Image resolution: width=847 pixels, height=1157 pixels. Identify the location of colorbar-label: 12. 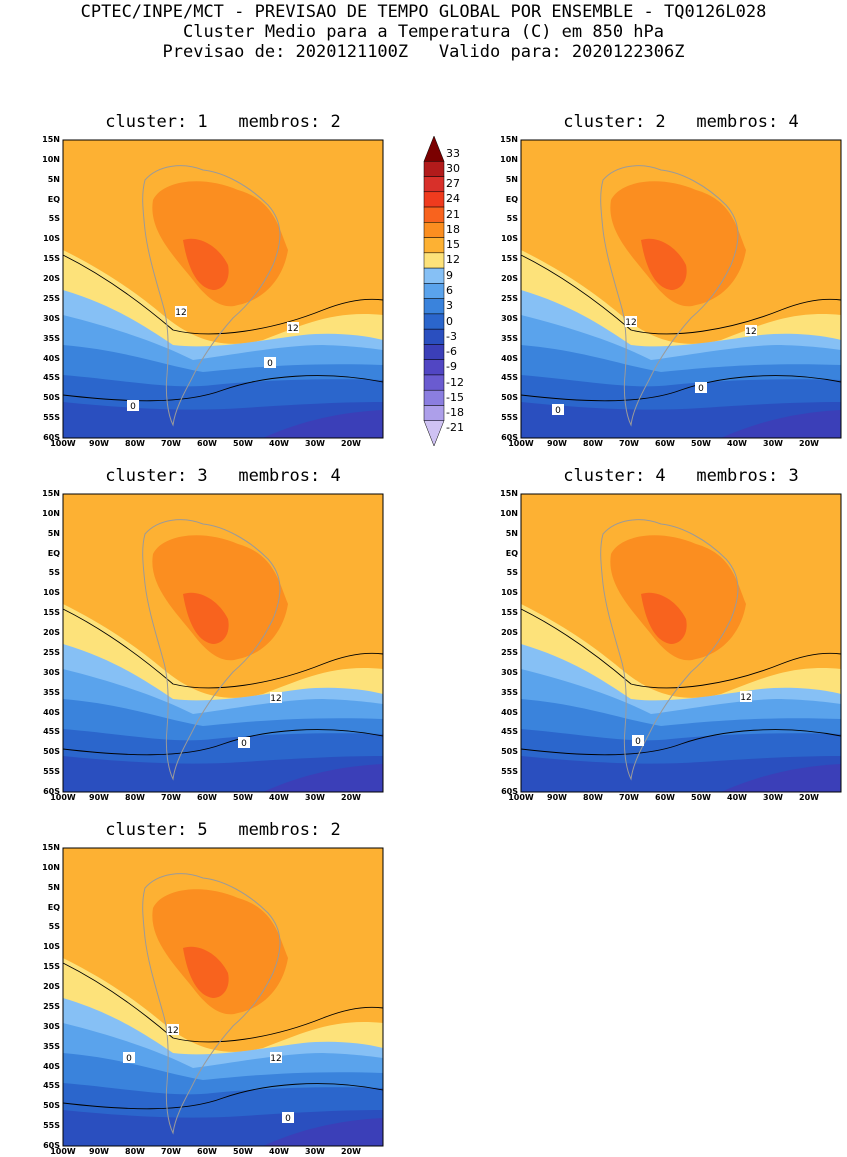
(453, 260).